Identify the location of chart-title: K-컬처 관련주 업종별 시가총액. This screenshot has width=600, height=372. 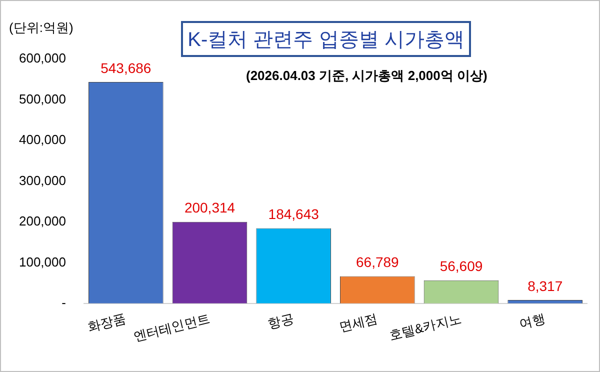
(326, 39).